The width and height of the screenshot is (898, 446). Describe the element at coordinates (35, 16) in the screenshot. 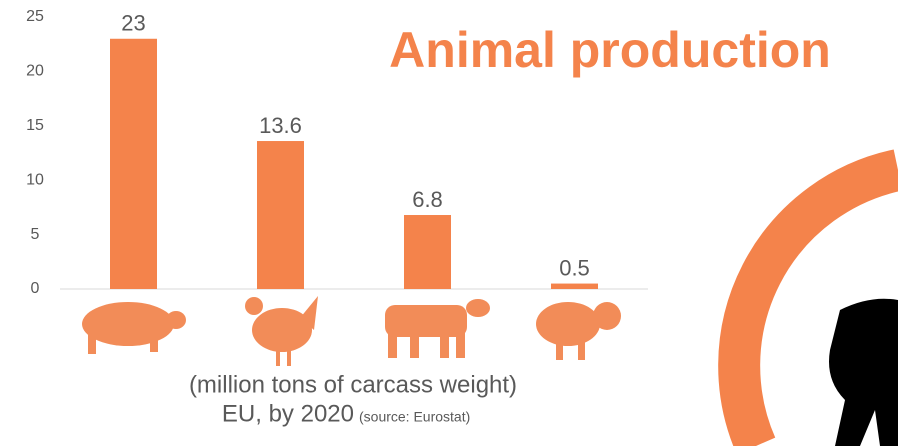

I see `y-tick-label: 25` at that location.